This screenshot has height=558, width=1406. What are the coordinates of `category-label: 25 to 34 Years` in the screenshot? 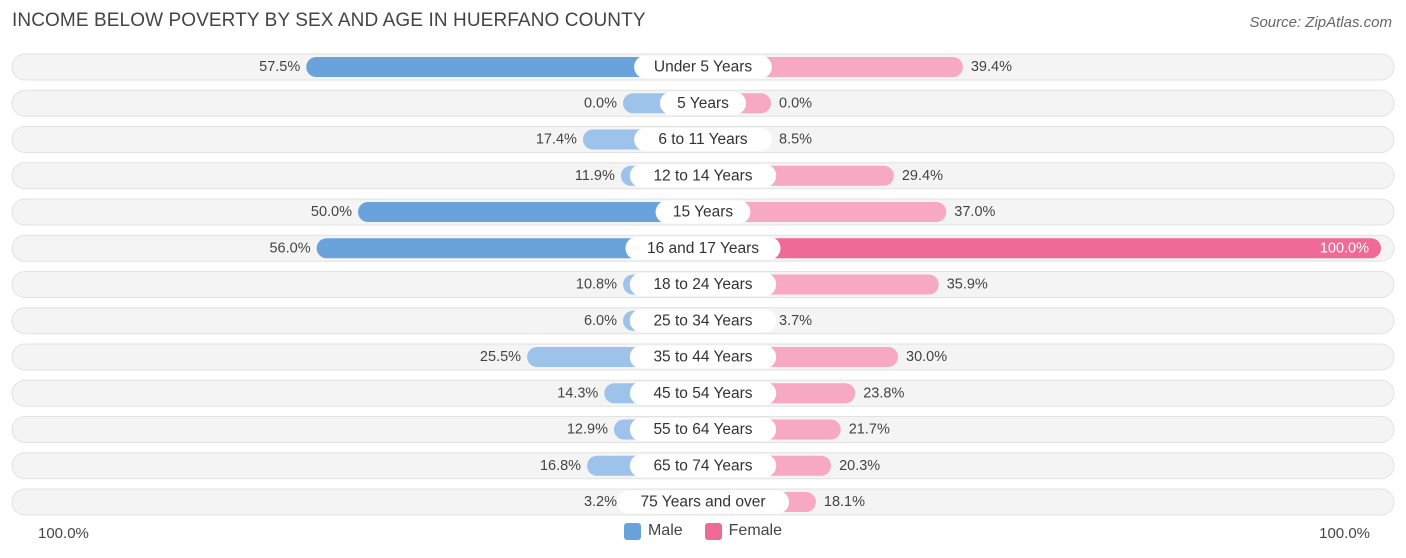 It's located at (702, 320).